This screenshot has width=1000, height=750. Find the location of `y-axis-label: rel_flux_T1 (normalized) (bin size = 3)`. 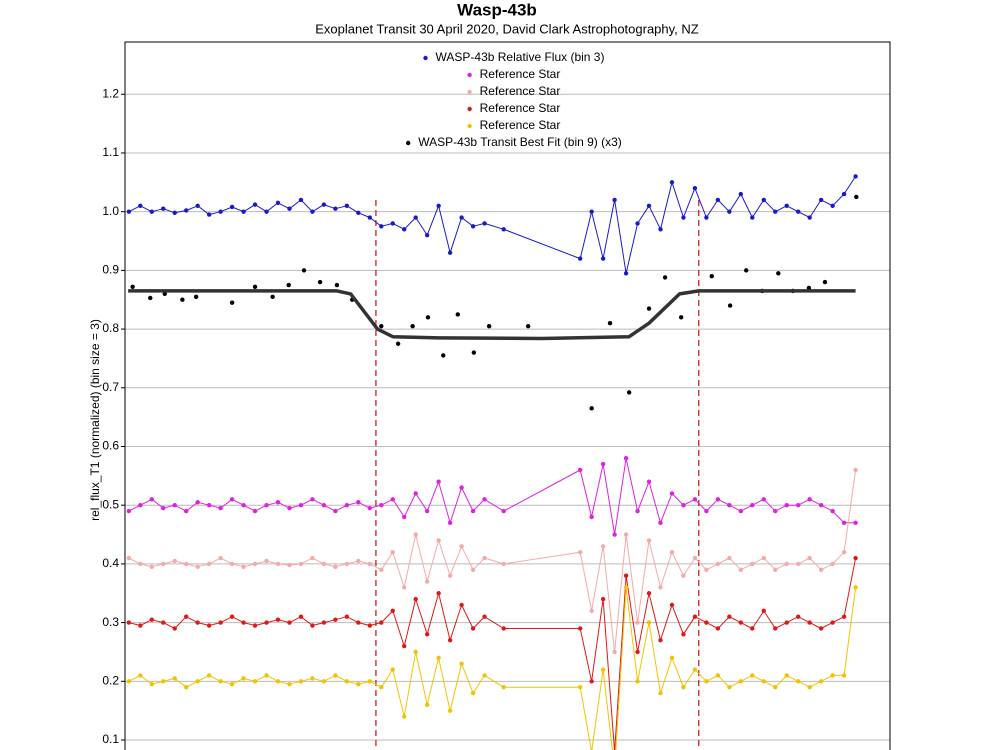

y-axis-label: rel_flux_T1 (normalized) (bin size = 3) is located at coordinates (95, 420).